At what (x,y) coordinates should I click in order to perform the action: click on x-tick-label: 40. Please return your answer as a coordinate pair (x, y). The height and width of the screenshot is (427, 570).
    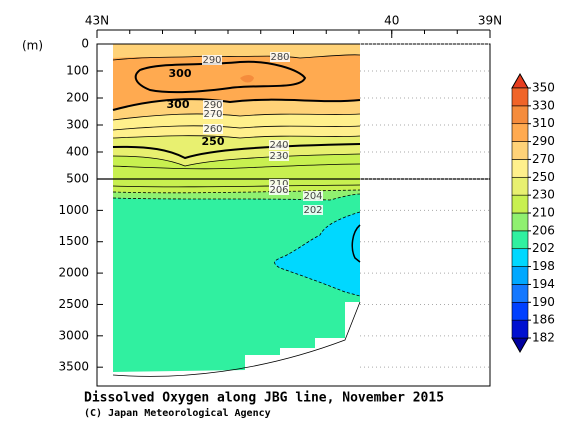
    Looking at the image, I should click on (391, 21).